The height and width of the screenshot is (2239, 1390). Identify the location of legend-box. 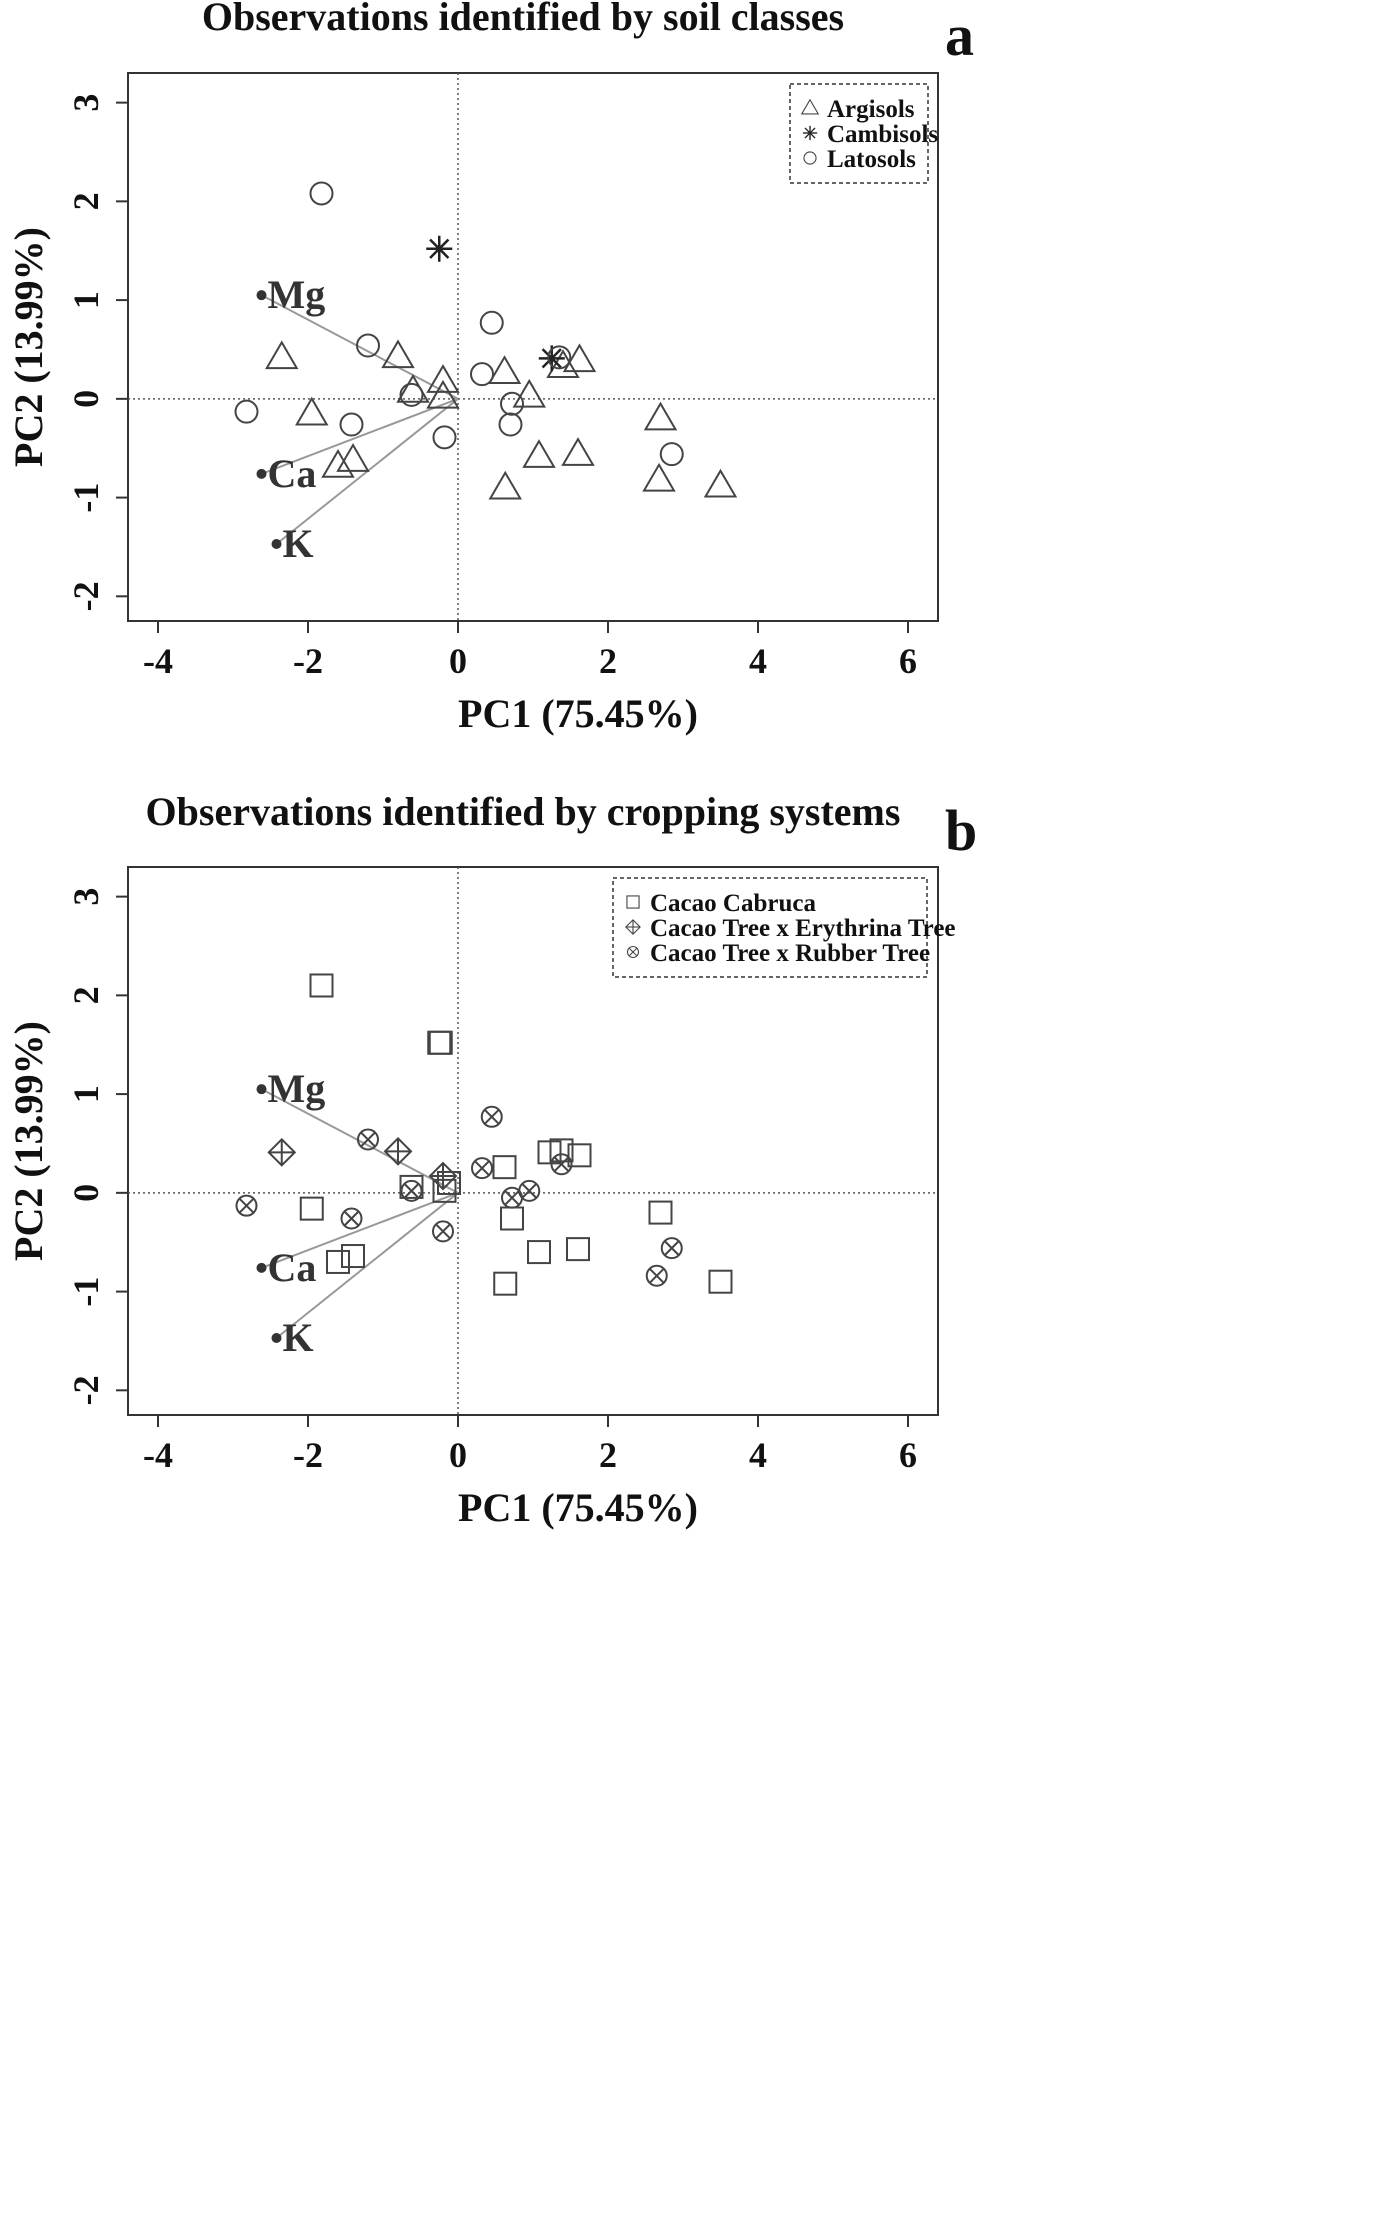
(770, 927).